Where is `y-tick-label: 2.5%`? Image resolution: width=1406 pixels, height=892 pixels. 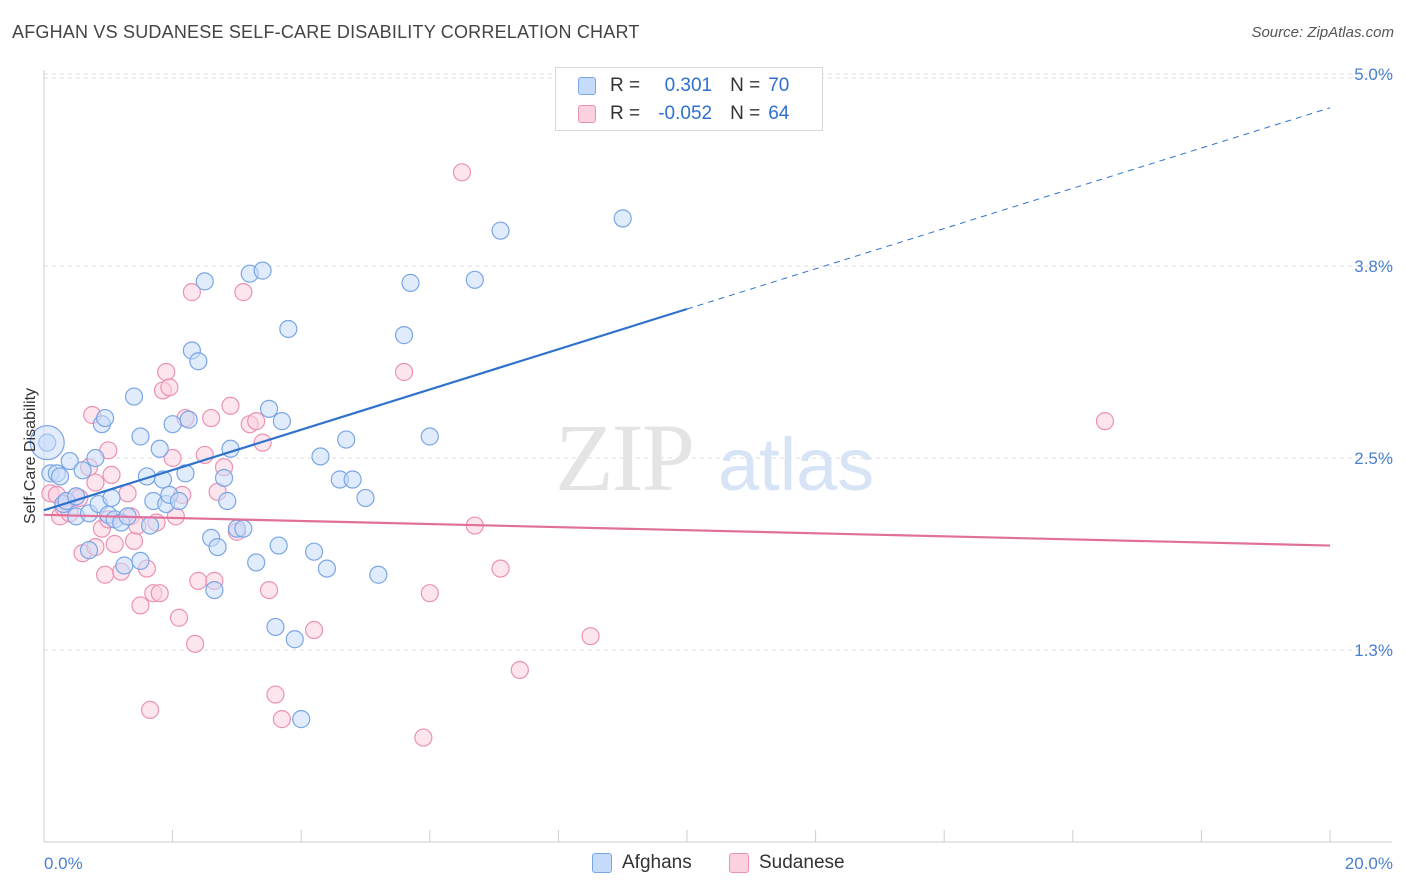 y-tick-label: 2.5% is located at coordinates (1373, 458).